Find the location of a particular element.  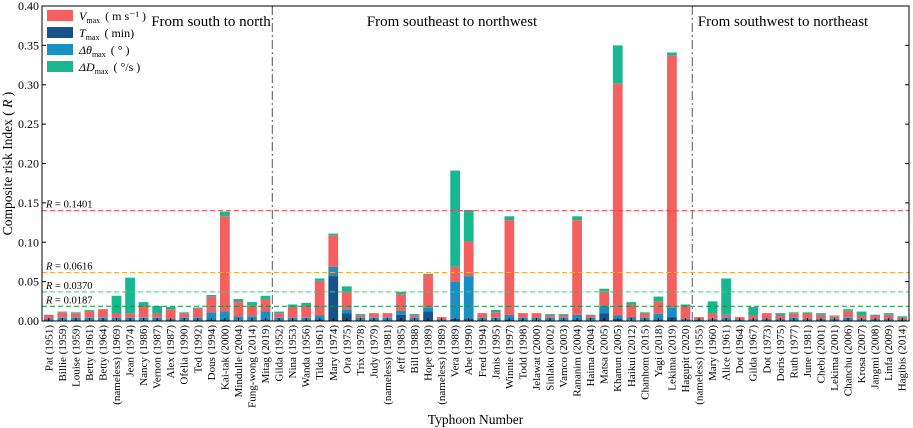

x-tick-label: Ora (1975) is located at coordinates (347, 349).